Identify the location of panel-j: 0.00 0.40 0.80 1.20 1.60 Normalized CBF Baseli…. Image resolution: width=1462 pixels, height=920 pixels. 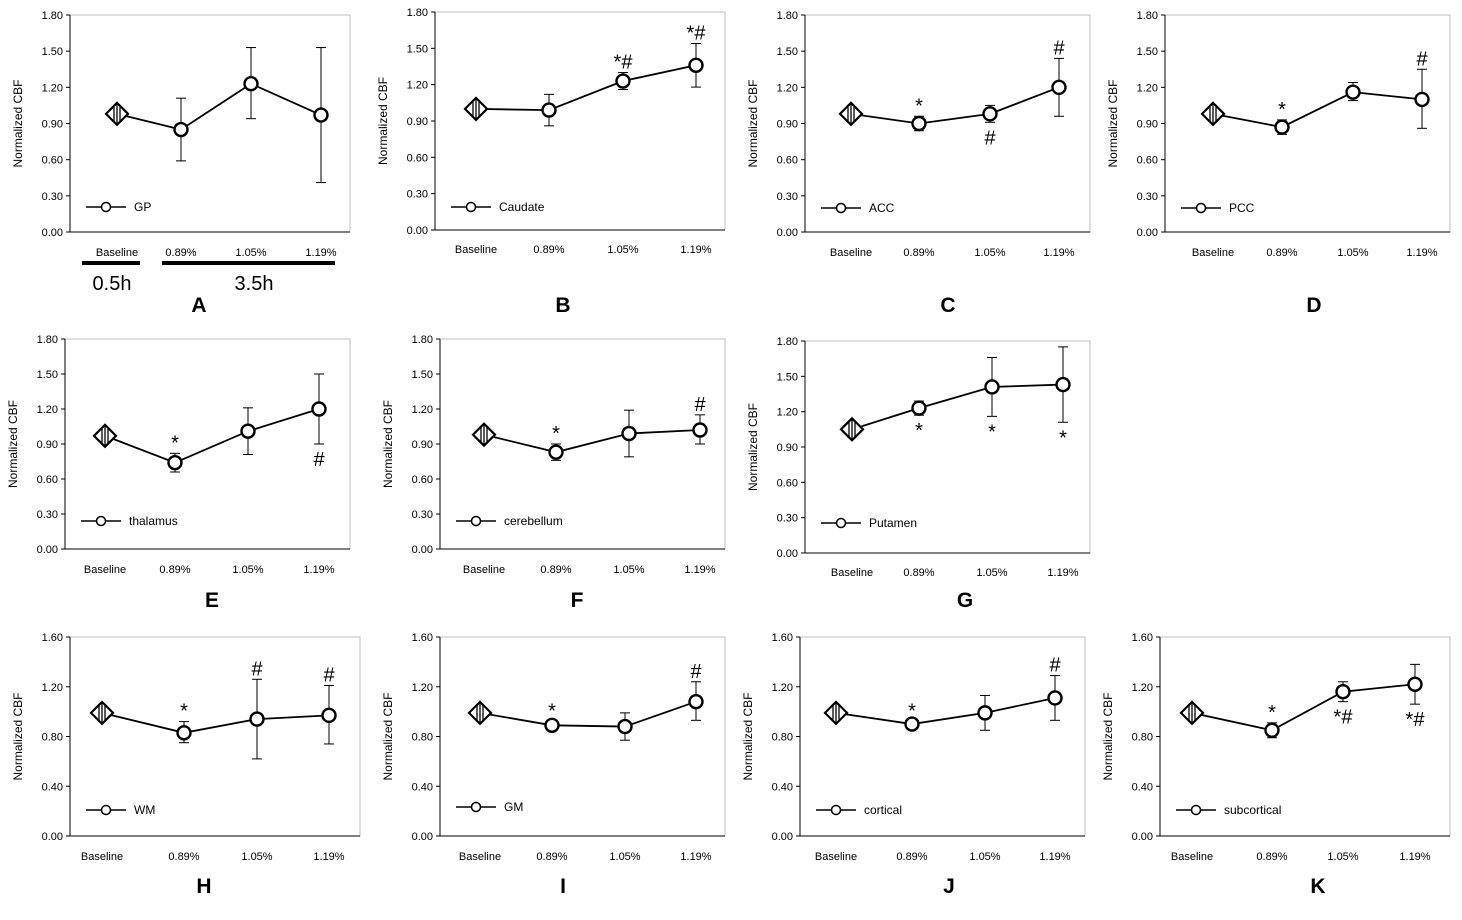
(913, 765).